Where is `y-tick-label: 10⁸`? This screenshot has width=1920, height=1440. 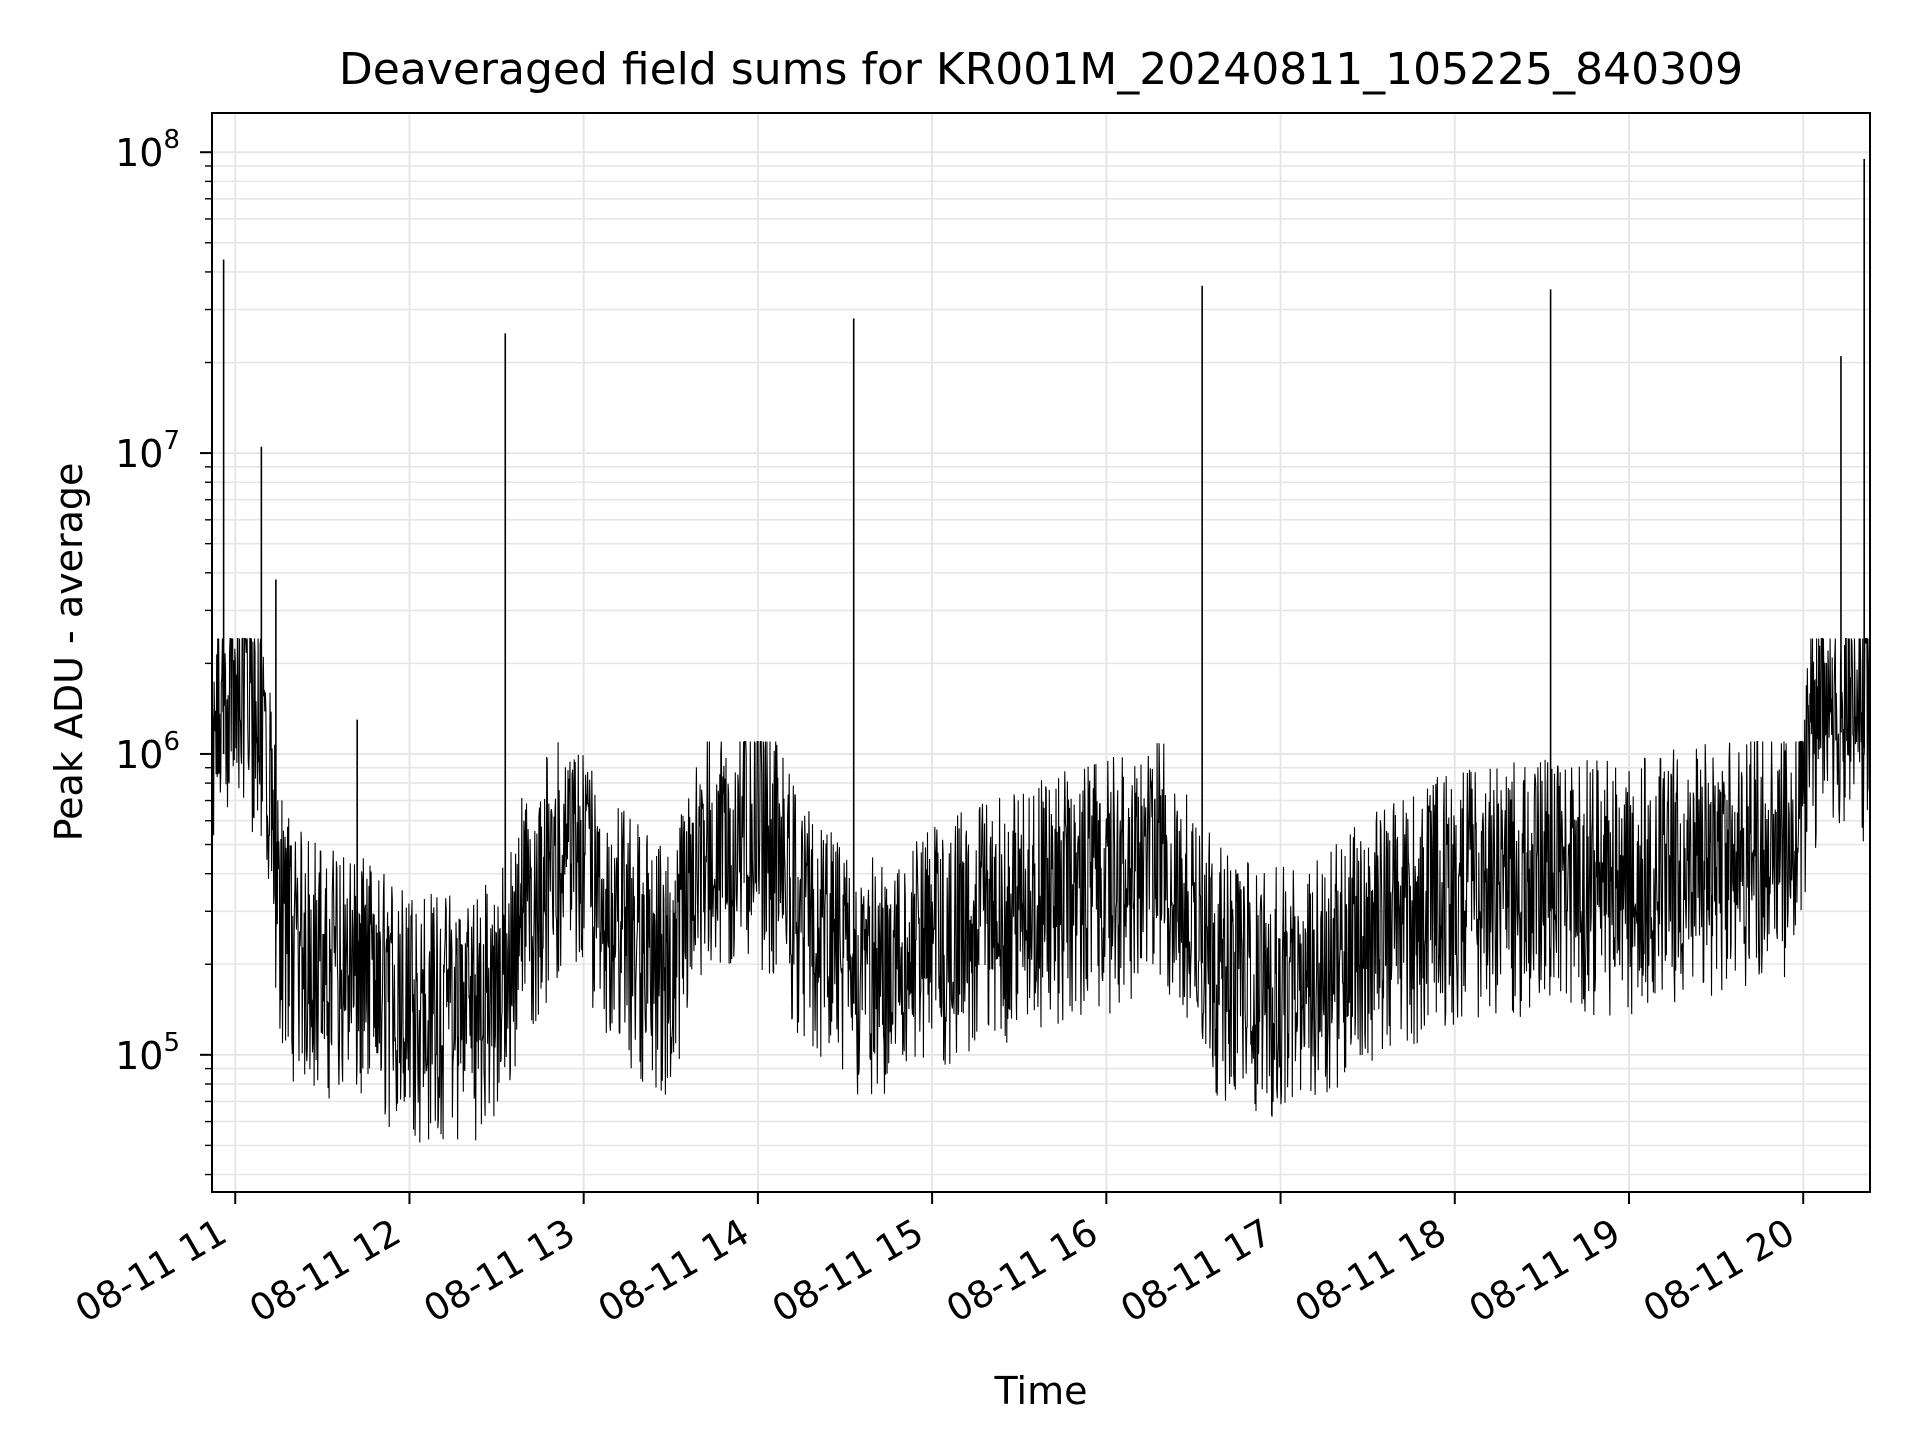 y-tick-label: 10⁸ is located at coordinates (147, 150).